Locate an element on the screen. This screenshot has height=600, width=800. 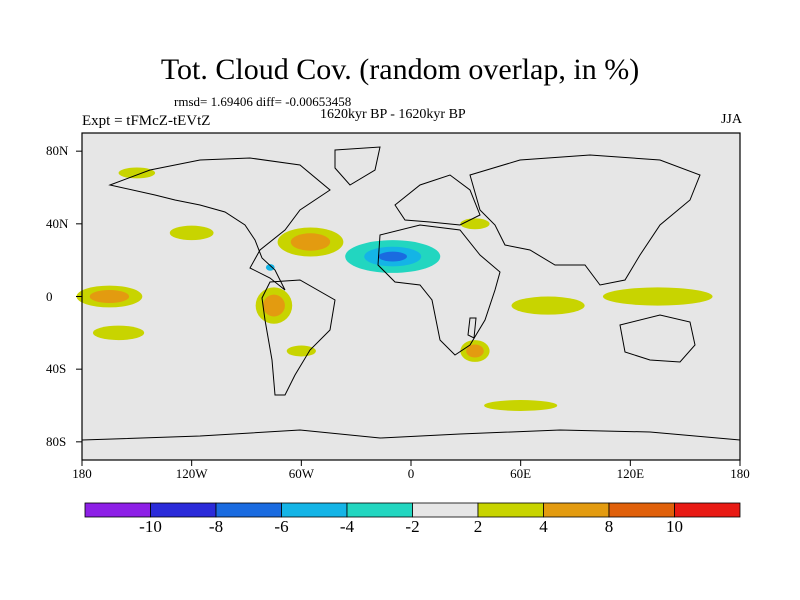
y-tick-label: 80N is located at coordinates (57, 151).